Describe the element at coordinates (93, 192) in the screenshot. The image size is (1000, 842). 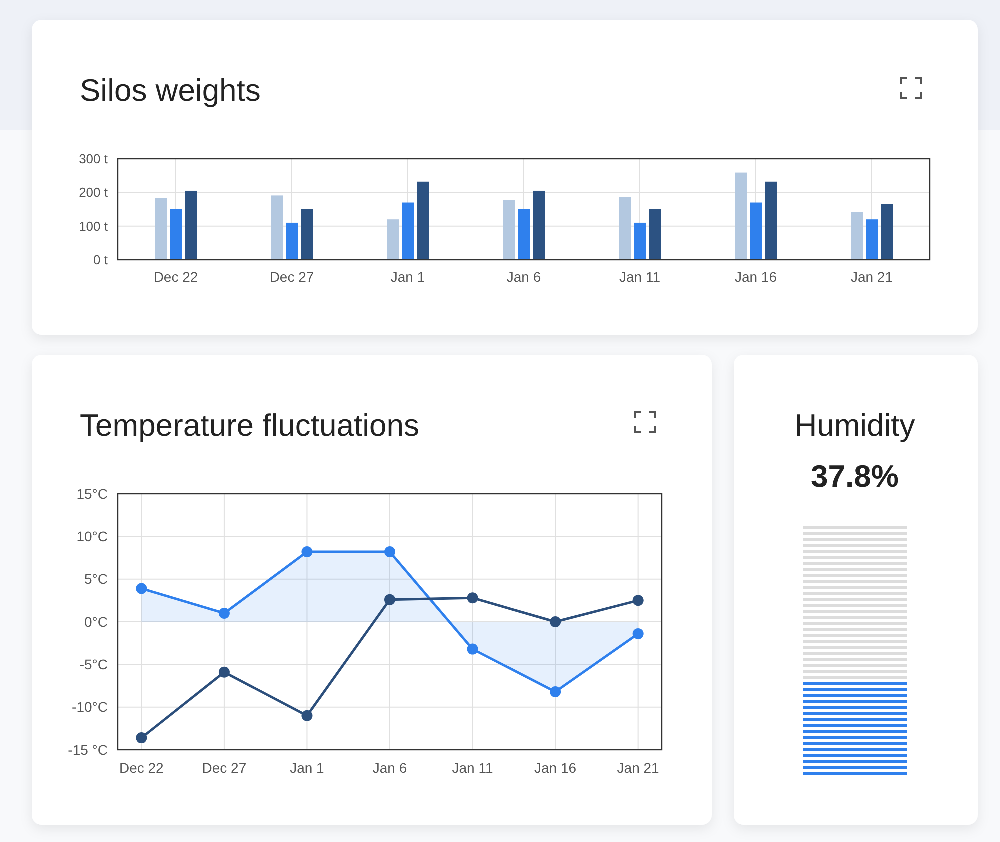
I see `y-tick-label: 200 t` at that location.